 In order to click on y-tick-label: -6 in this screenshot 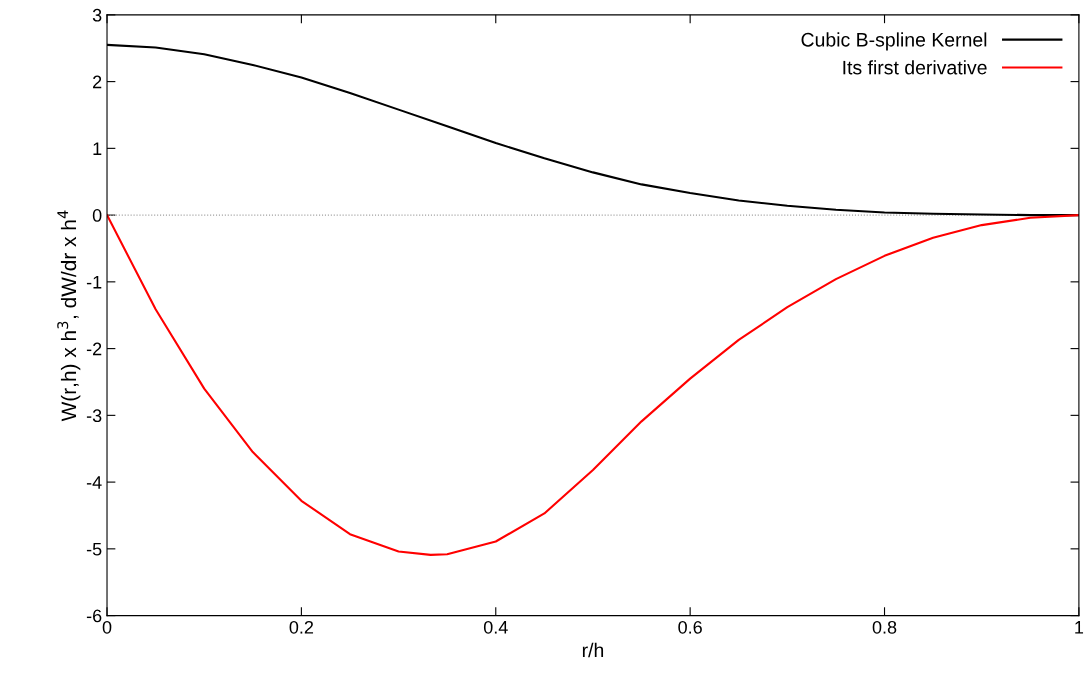, I will do `click(94, 616)`.